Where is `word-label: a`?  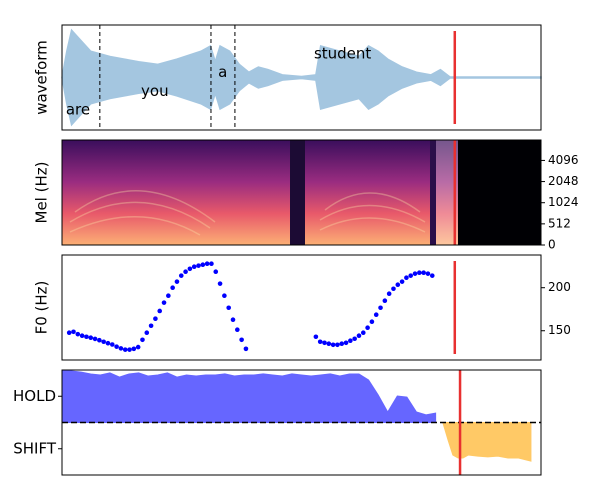 word-label: a is located at coordinates (222, 72).